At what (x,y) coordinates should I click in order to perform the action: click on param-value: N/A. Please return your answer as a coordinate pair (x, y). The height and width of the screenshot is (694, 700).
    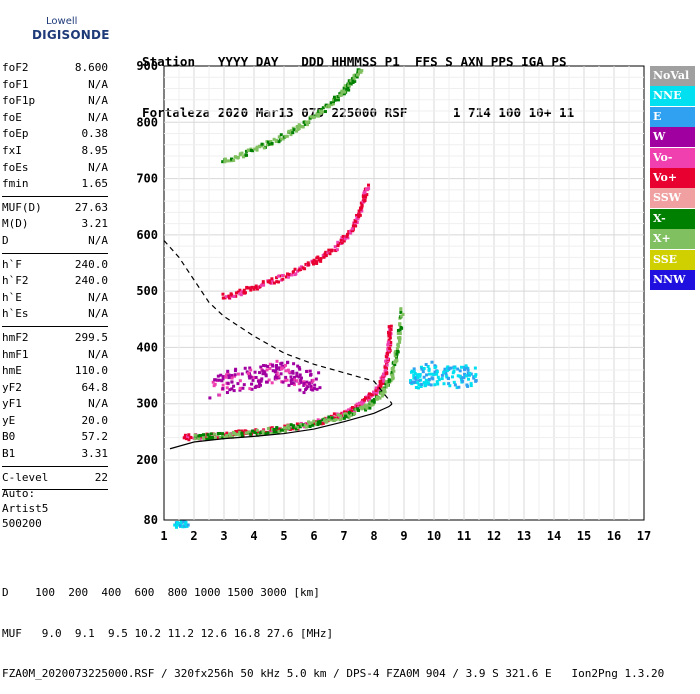
    Looking at the image, I should click on (98, 297).